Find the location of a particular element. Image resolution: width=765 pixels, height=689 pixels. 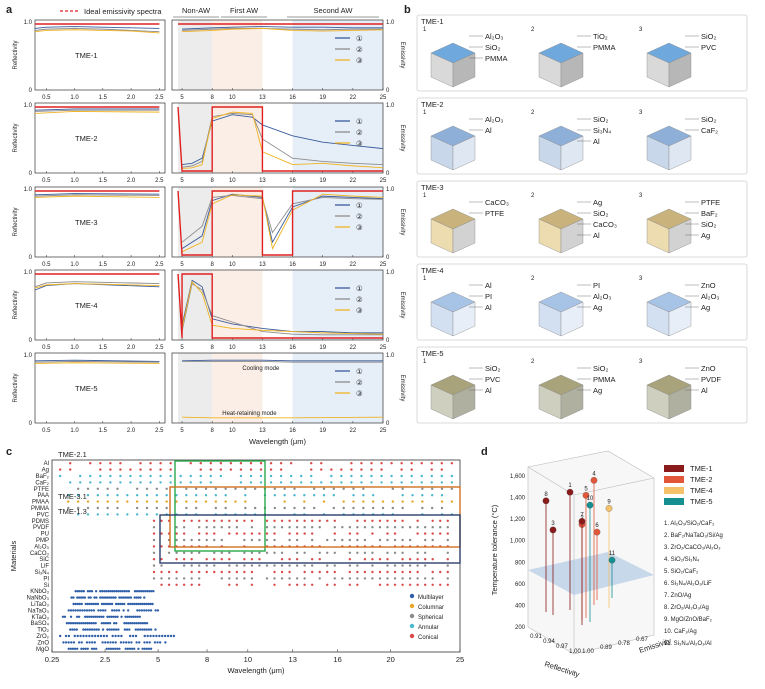

x-tick: 8 is located at coordinates (207, 659).